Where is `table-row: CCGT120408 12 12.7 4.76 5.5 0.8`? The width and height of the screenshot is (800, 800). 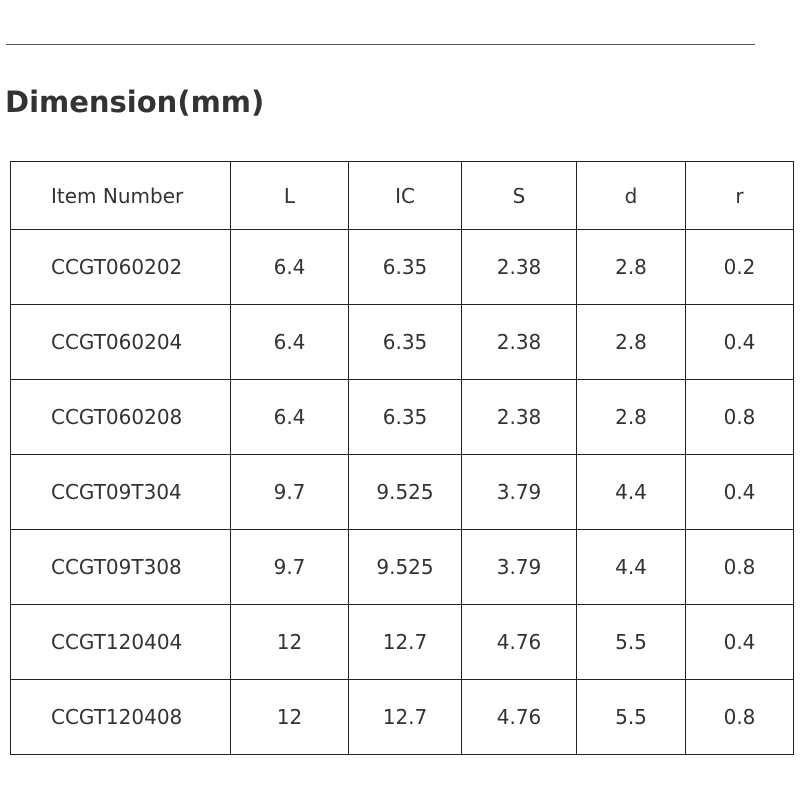
table-row: CCGT120408 12 12.7 4.76 5.5 0.8 is located at coordinates (402, 717).